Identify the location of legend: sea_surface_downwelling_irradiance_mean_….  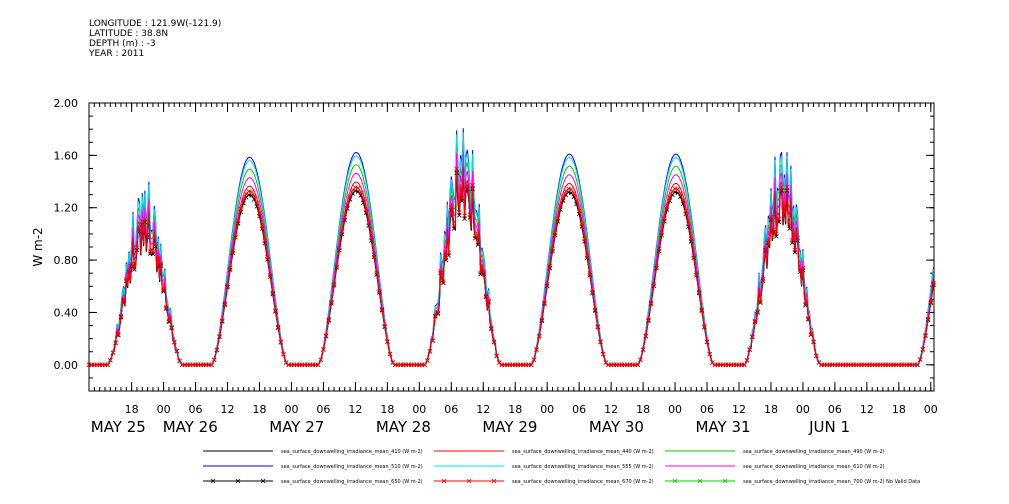
(561, 467).